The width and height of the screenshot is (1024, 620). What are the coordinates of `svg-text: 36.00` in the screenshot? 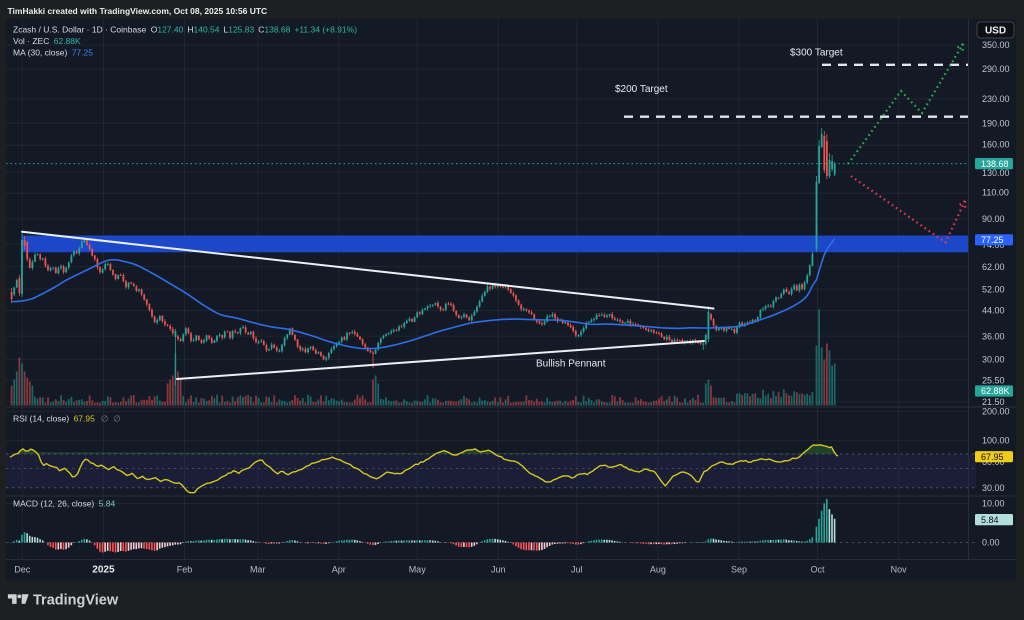 It's located at (993, 336).